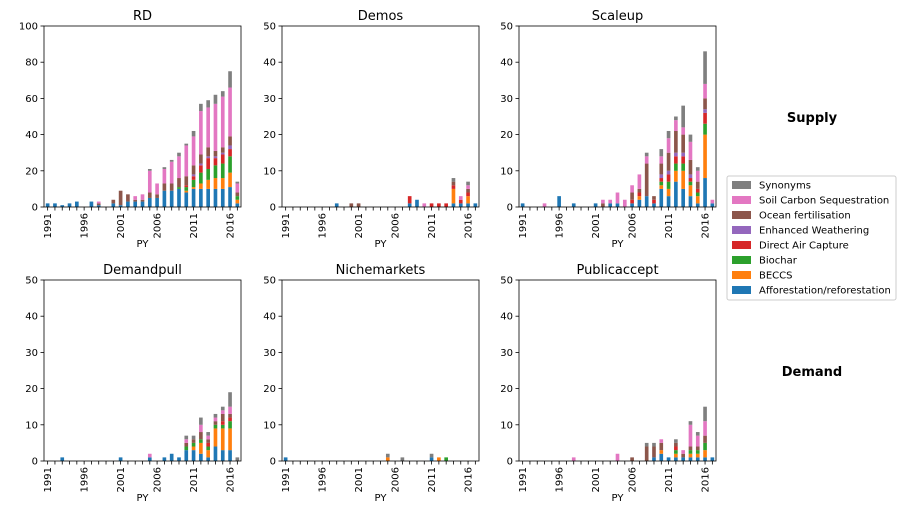 The image size is (907, 516). Describe the element at coordinates (142, 16) in the screenshot. I see `chart-title: RD` at that location.